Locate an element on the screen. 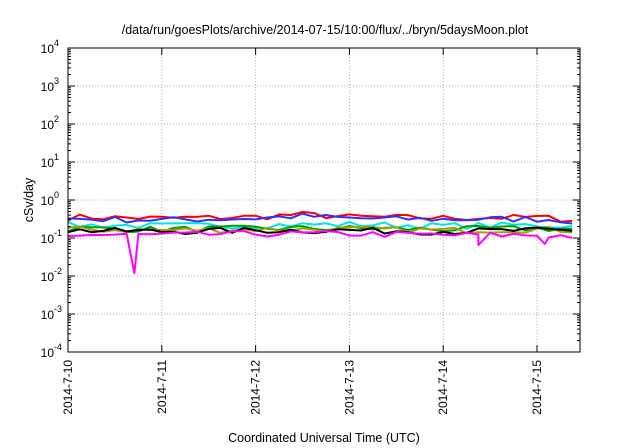 Image resolution: width=640 pixels, height=448 pixels. y-tick-exponent: 1 is located at coordinates (56, 157).